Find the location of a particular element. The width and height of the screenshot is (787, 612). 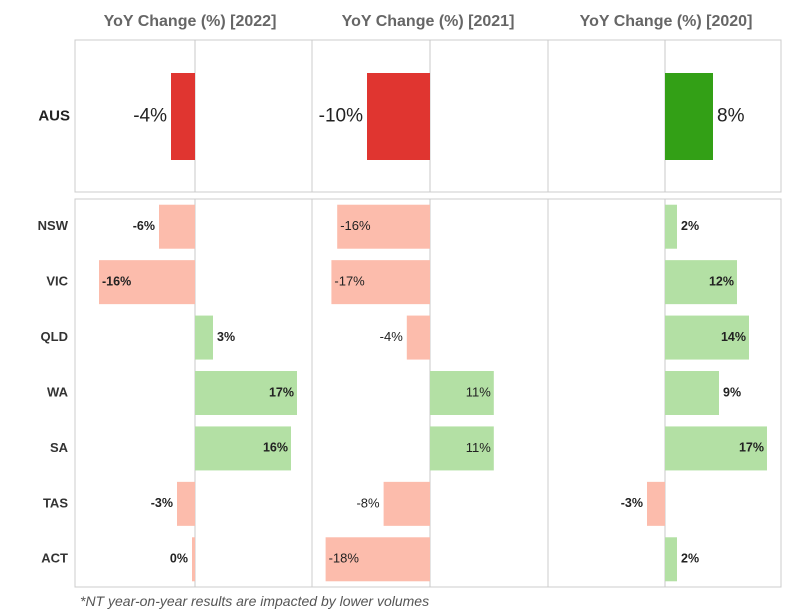

value-label-vic-3: 12% is located at coordinates (721, 281).